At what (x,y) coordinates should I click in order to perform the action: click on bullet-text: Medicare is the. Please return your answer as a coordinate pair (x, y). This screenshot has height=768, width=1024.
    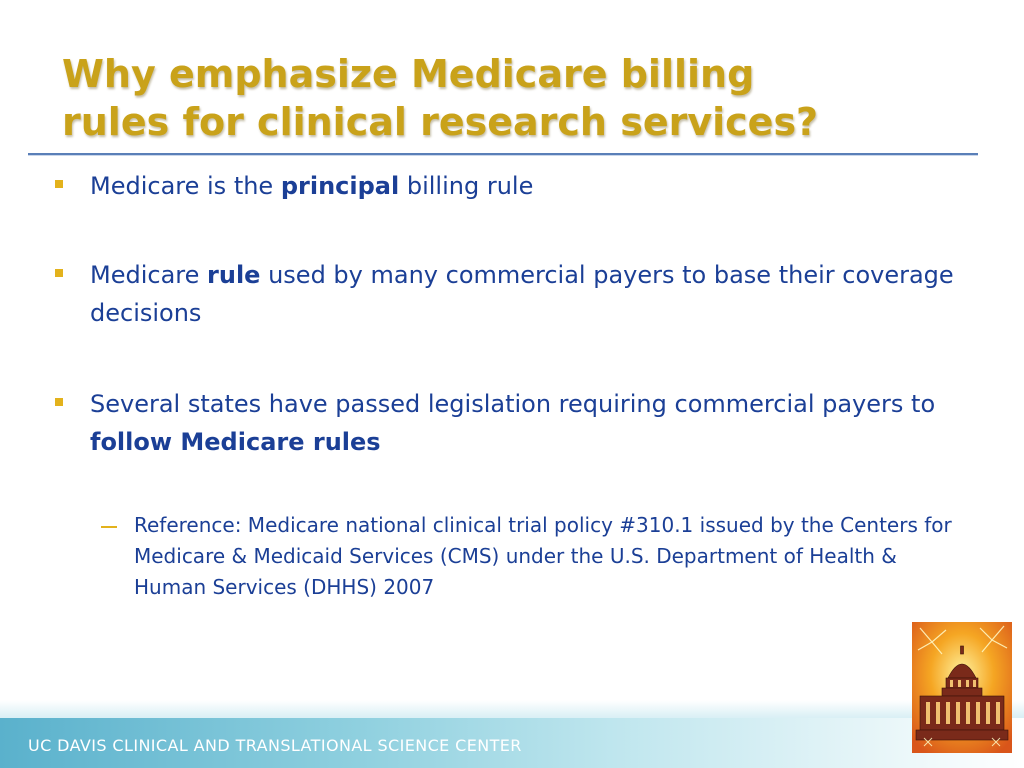
    Looking at the image, I should click on (185, 186).